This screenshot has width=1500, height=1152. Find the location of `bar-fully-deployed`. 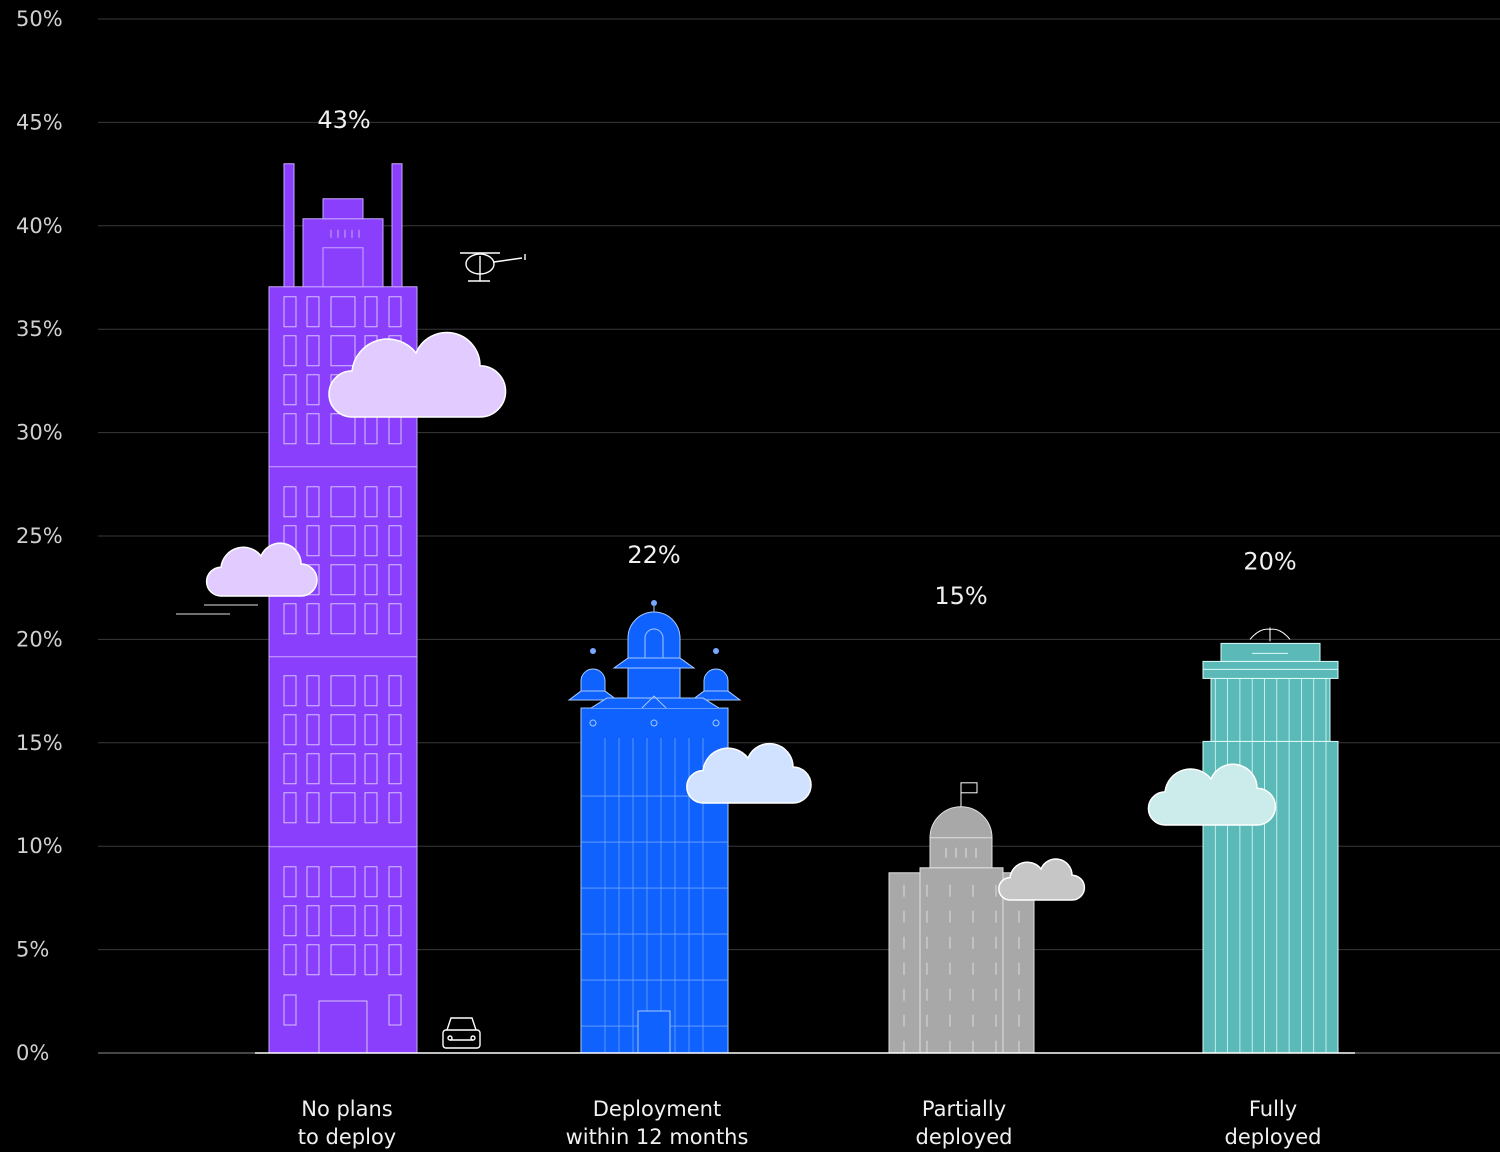

bar-fully-deployed is located at coordinates (1270, 840).